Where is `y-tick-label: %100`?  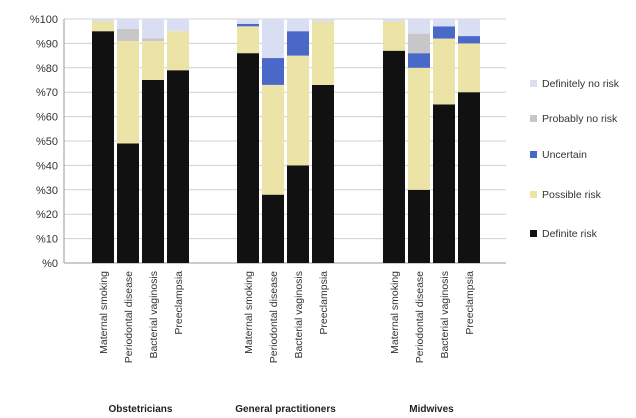 y-tick-label: %100 is located at coordinates (44, 20).